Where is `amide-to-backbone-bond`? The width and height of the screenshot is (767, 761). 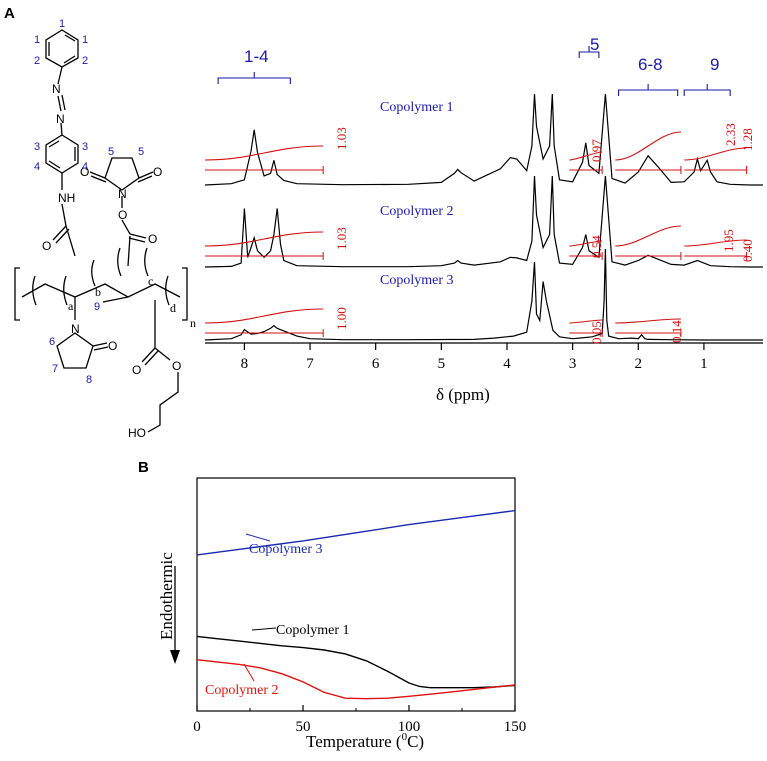
amide-to-backbone-bond is located at coordinates (70, 241).